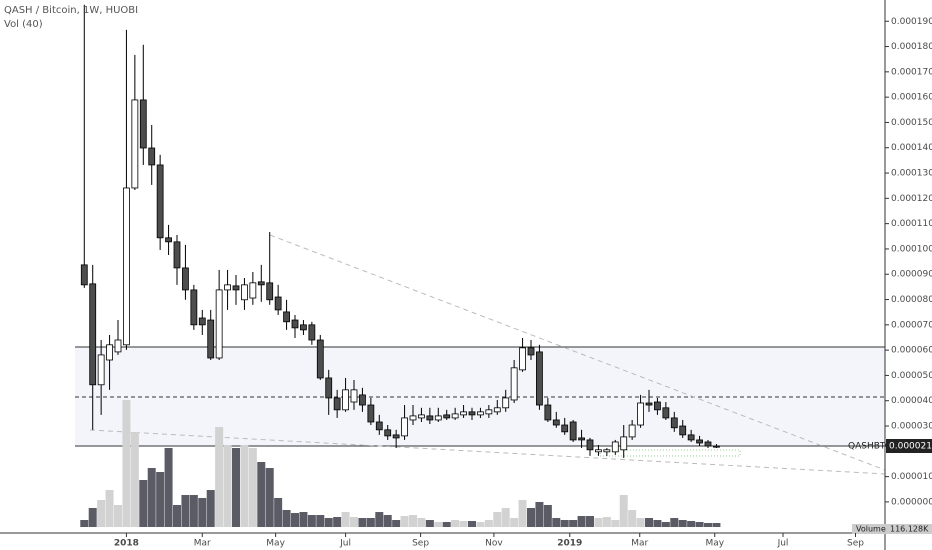  I want to click on y-tick-label: 0.00015000, so click(911, 123).